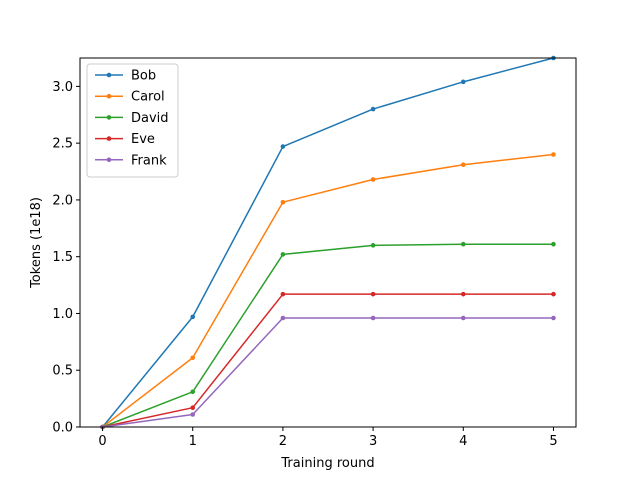 The height and width of the screenshot is (480, 640). What do you see at coordinates (193, 441) in the screenshot?
I see `x-tick-label: 1` at bounding box center [193, 441].